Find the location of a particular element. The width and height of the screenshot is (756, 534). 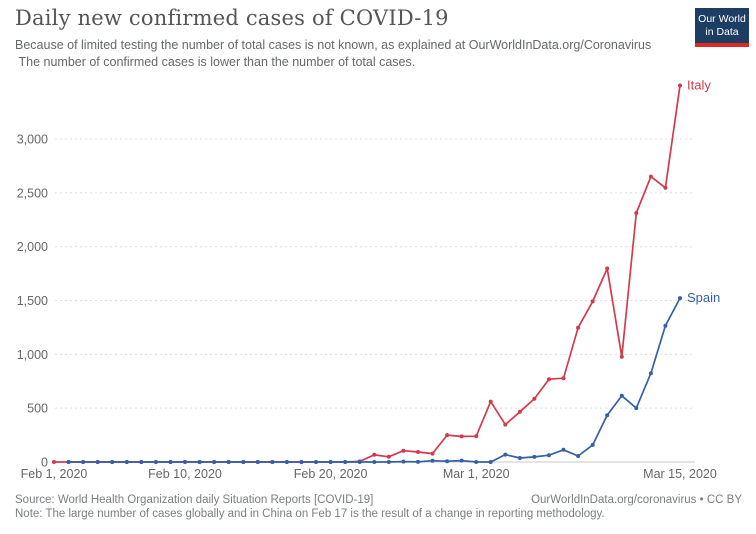

y-tick-label: 1,500 is located at coordinates (32, 301).